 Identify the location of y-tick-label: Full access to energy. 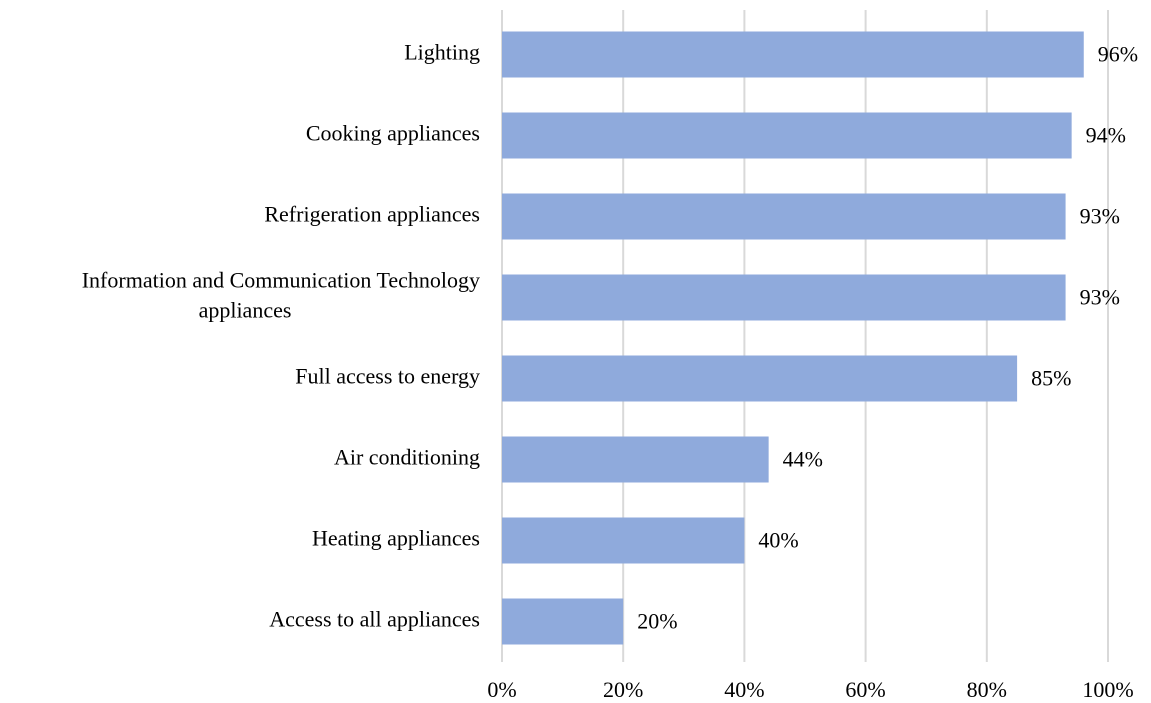
(387, 376).